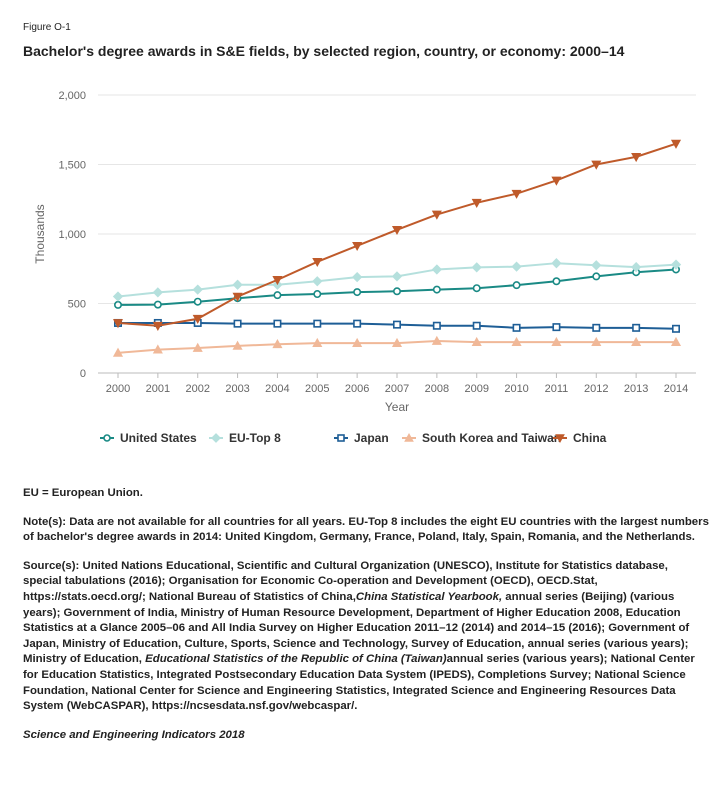  I want to click on y-tick-label: 0, so click(83, 374).